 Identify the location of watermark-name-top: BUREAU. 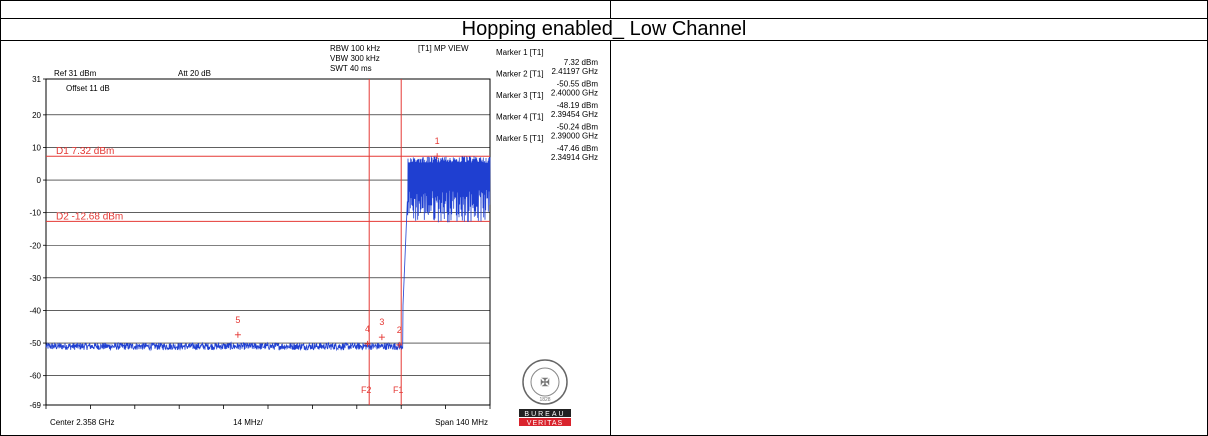
(544, 414).